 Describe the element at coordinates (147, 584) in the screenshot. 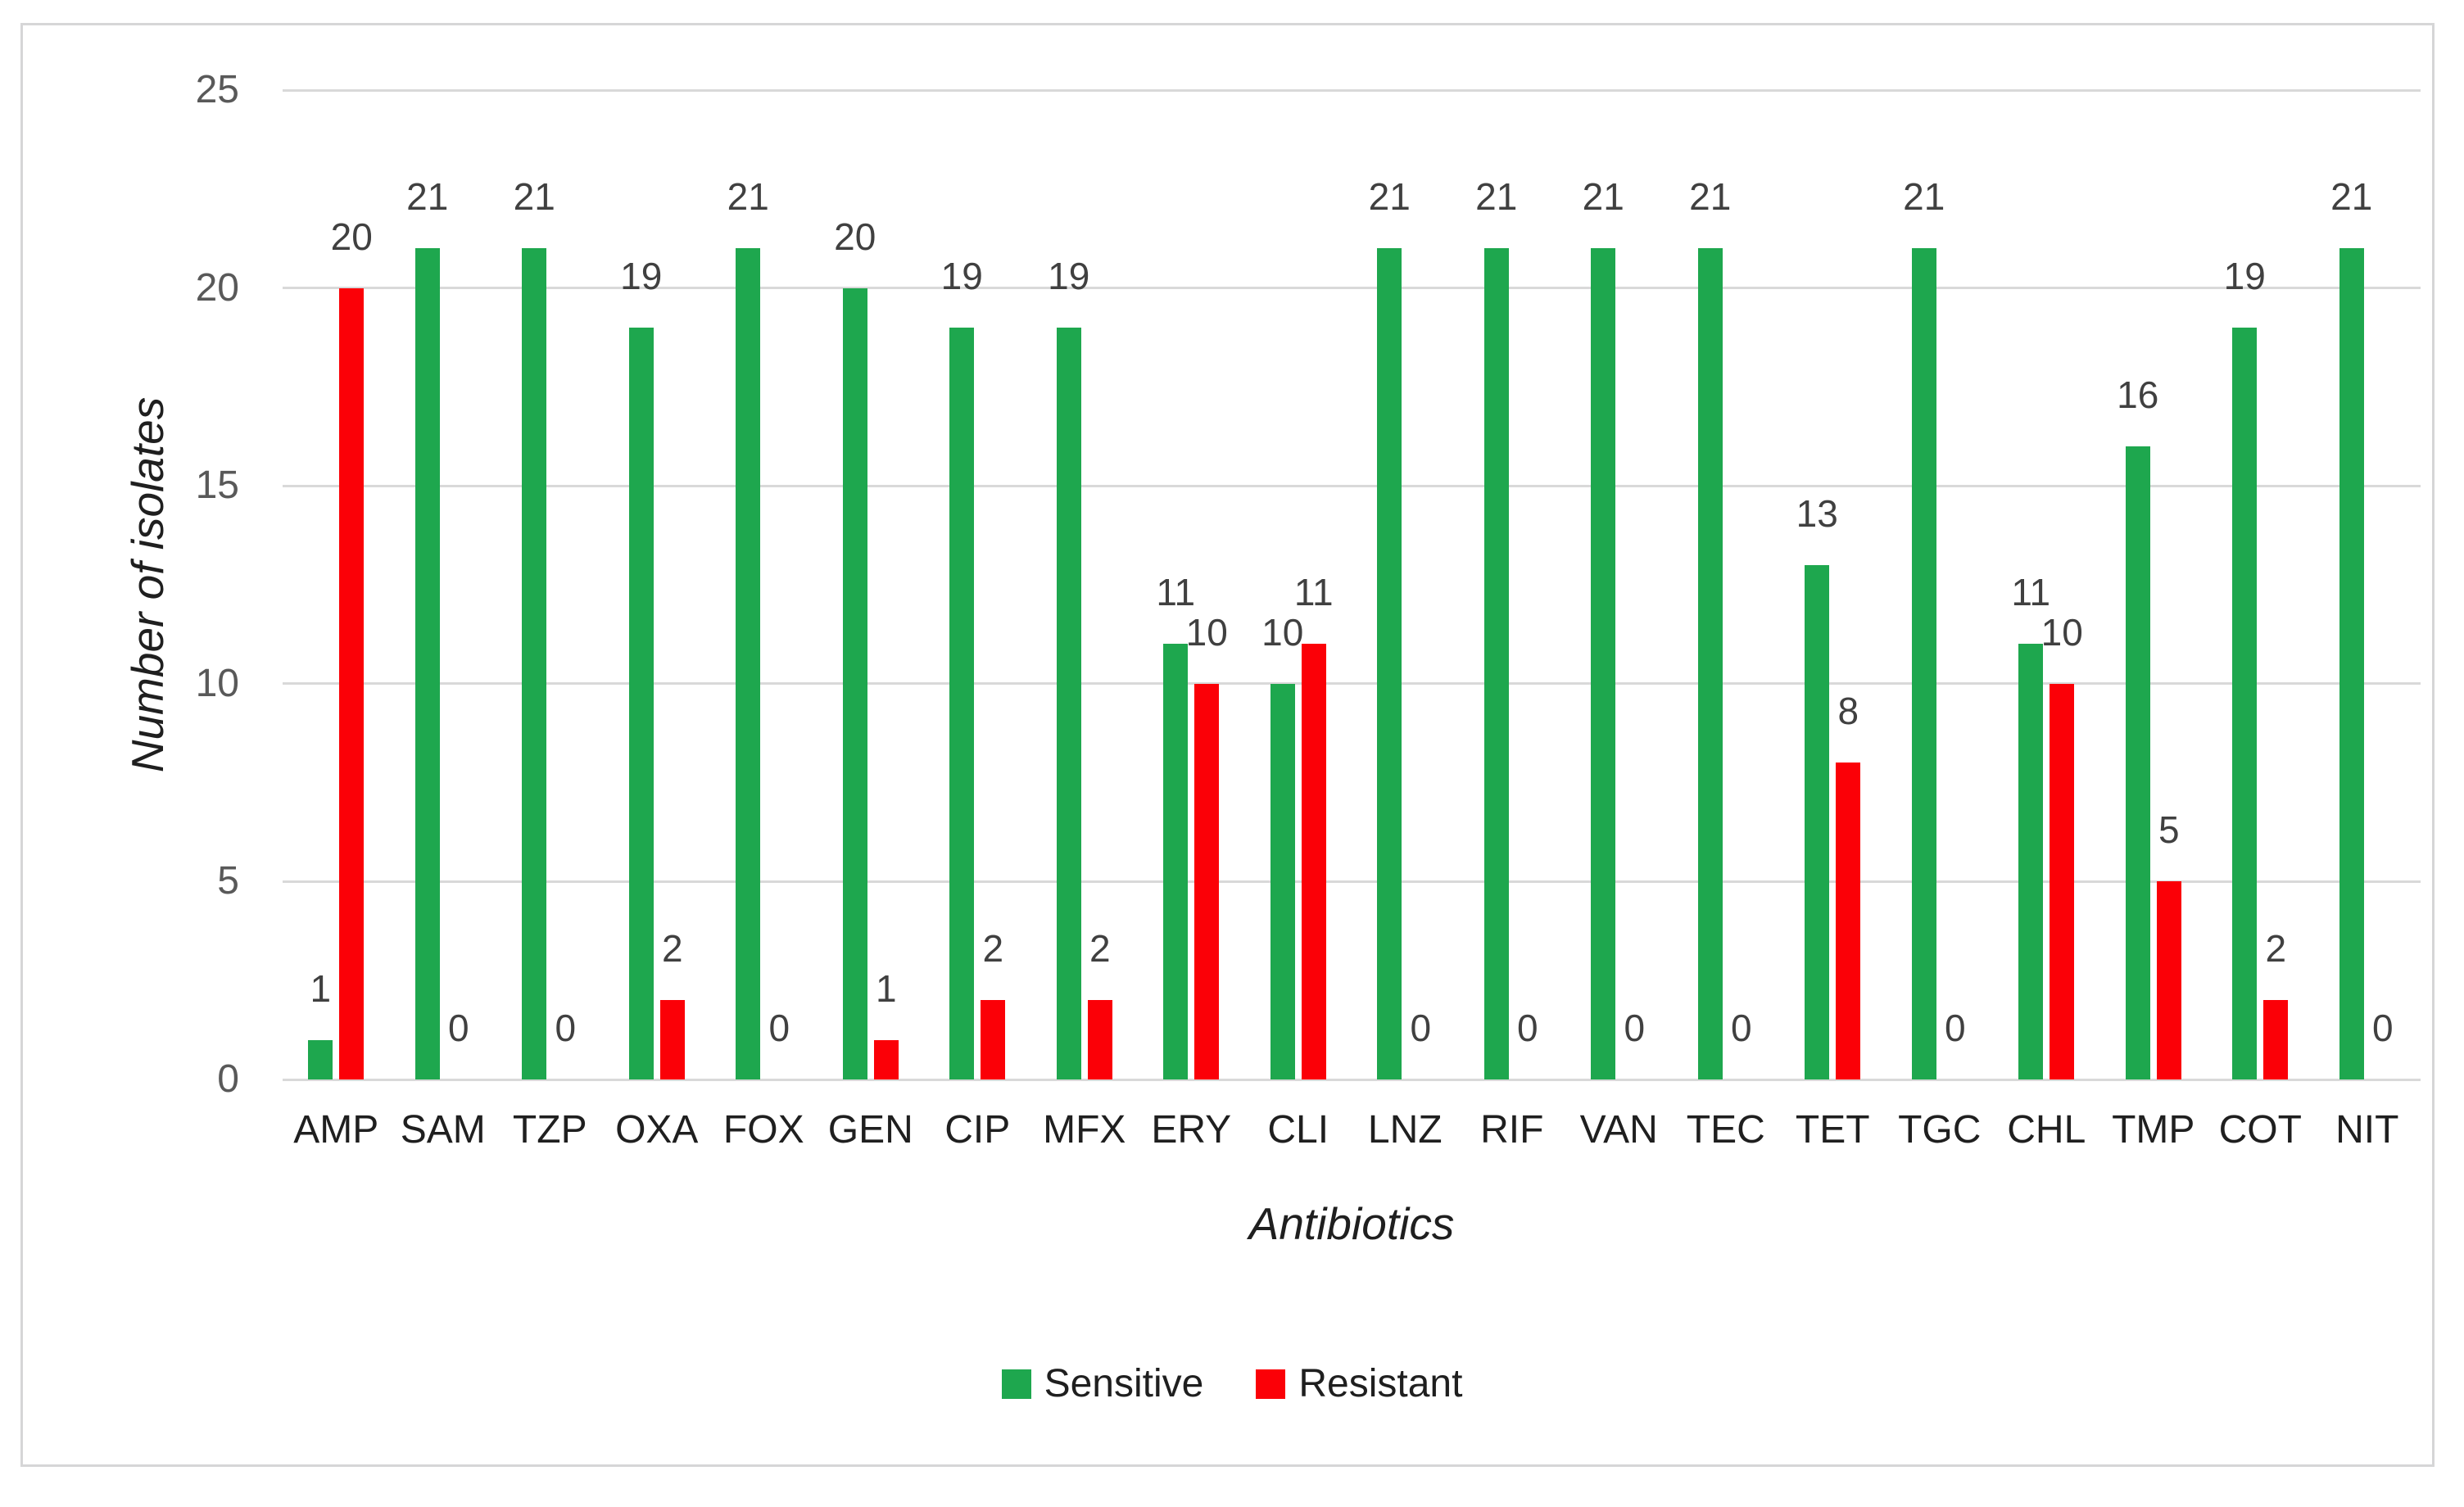

I see `y-axis-title: Number of isolates` at that location.